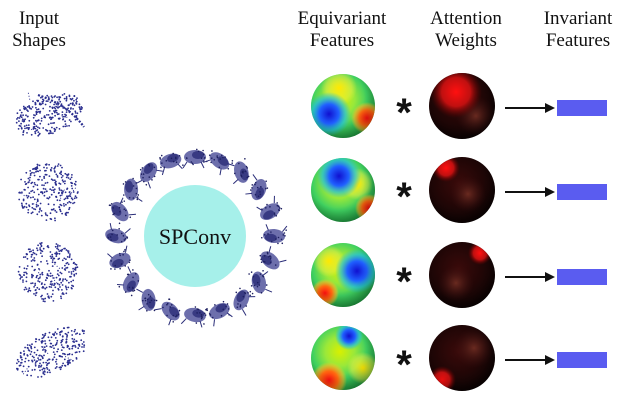  What do you see at coordinates (39, 40) in the screenshot?
I see `header-input-line2: Shapes` at bounding box center [39, 40].